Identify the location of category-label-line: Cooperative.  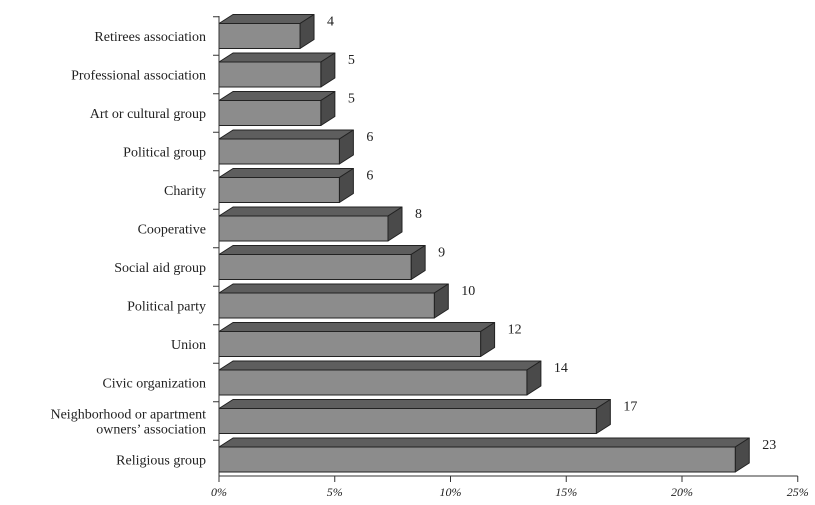
(172, 230).